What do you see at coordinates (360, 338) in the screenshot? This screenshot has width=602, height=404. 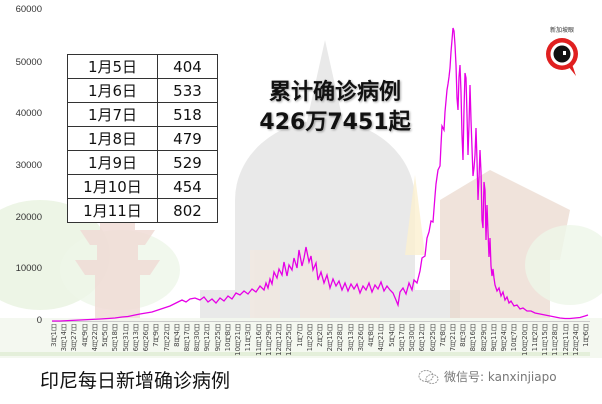 I see `x-tick-label: 3月26日` at bounding box center [360, 338].